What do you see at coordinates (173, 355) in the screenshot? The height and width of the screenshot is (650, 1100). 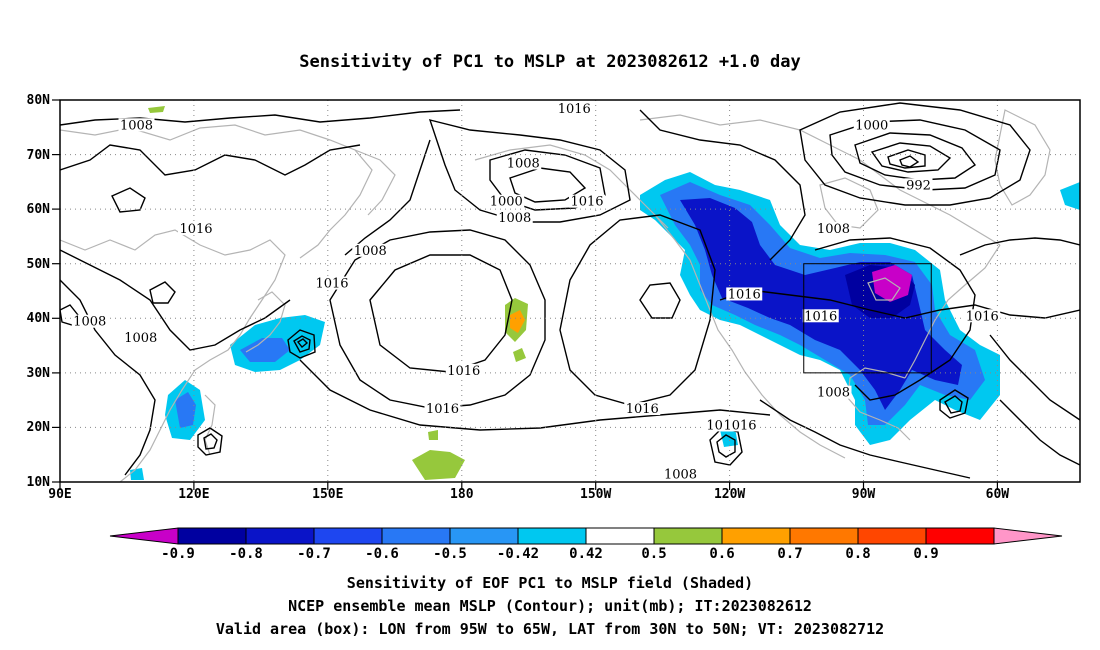 I see `coast-asia-east` at bounding box center [173, 355].